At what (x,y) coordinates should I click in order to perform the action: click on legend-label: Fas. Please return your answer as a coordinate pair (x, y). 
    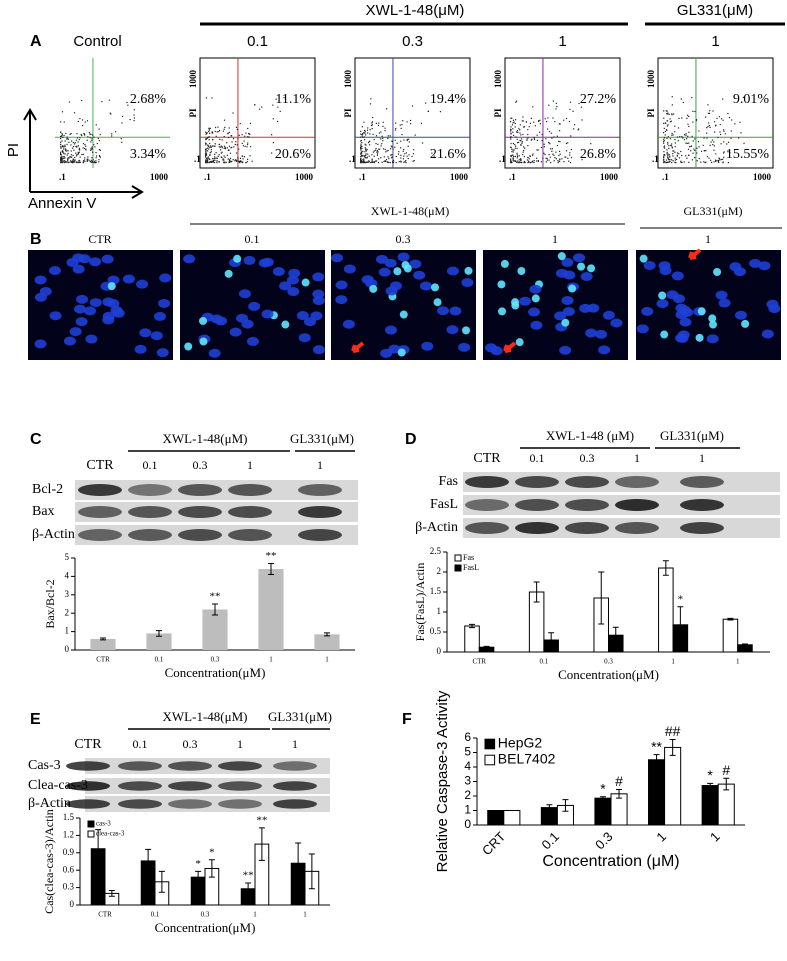
    Looking at the image, I should click on (468, 557).